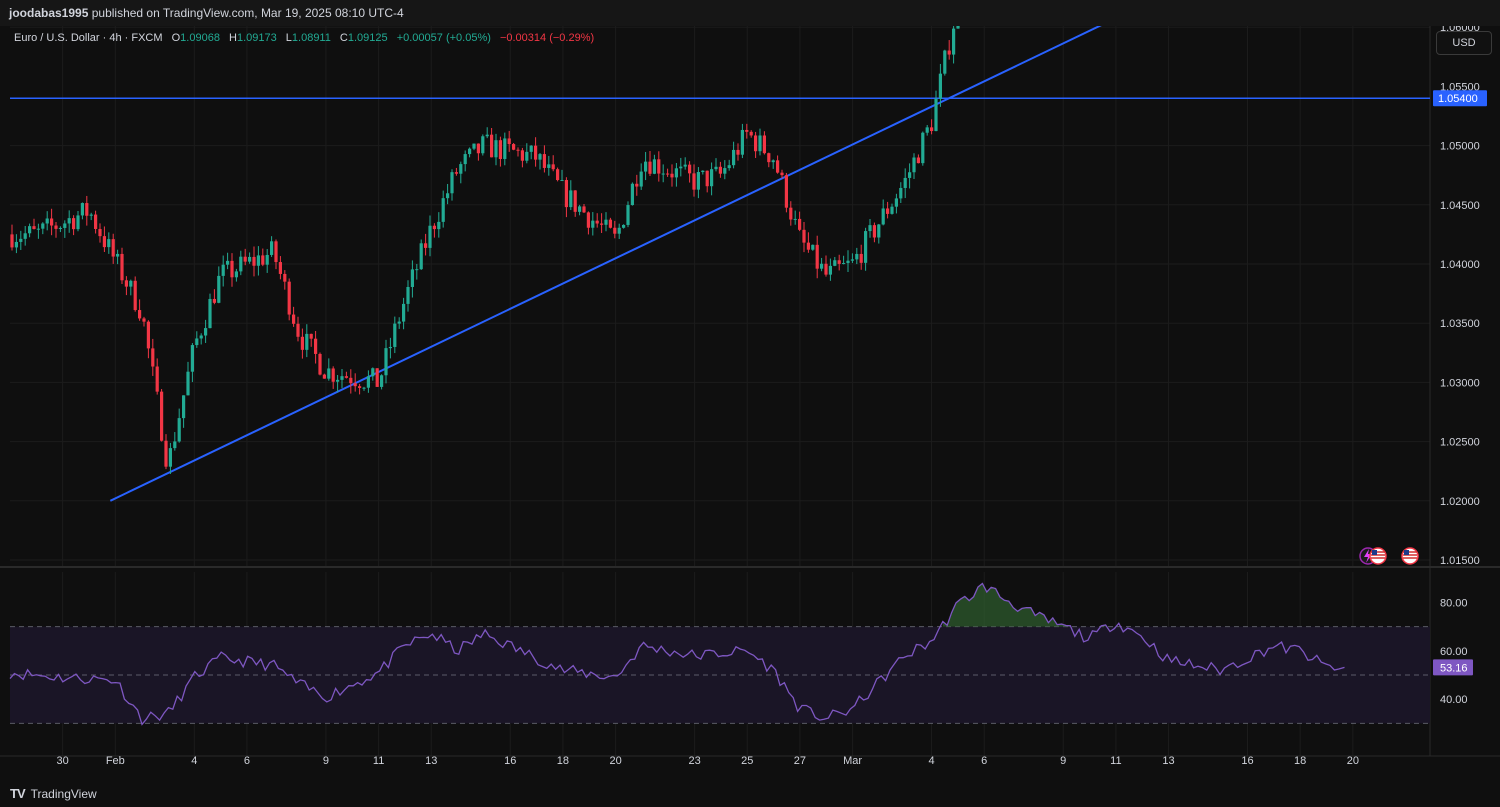 The height and width of the screenshot is (807, 1500). I want to click on publisher-name: joodabas1995, so click(49, 13).